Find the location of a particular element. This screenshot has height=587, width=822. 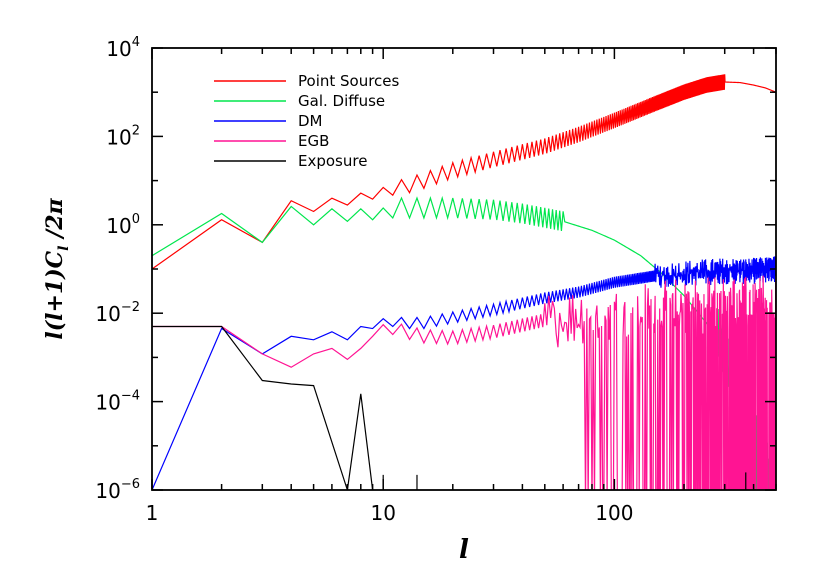

x-axis-label: l is located at coordinates (464, 550).